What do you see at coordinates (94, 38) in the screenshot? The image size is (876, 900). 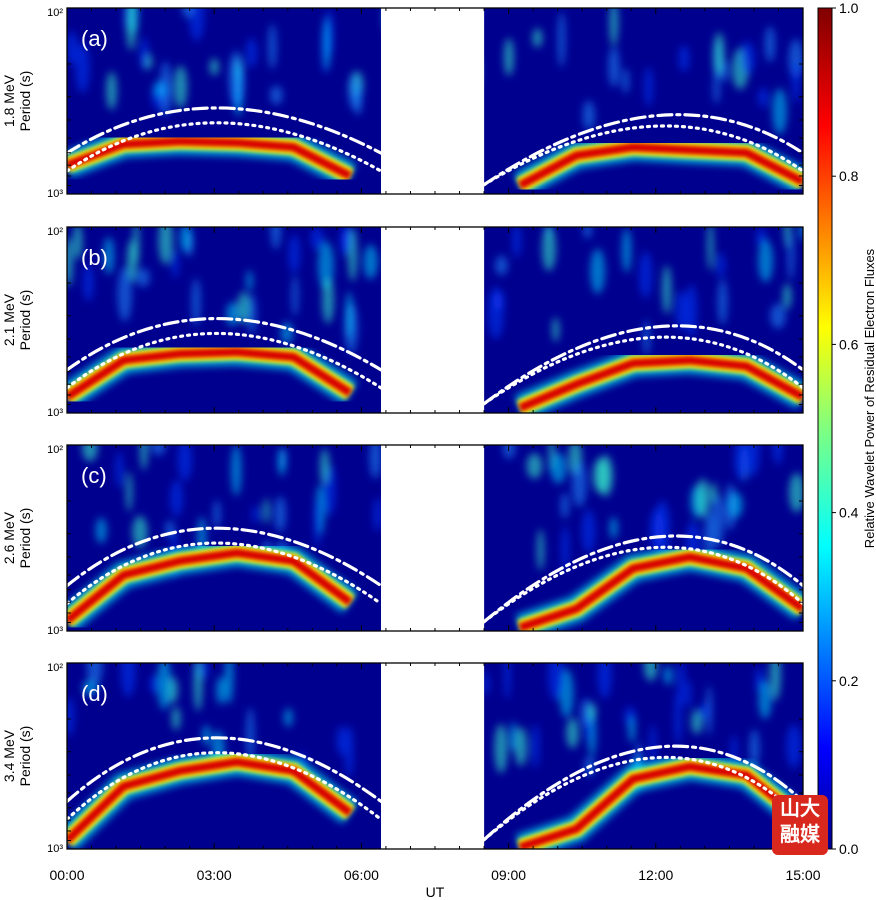 I see `panel-tag: (a)` at bounding box center [94, 38].